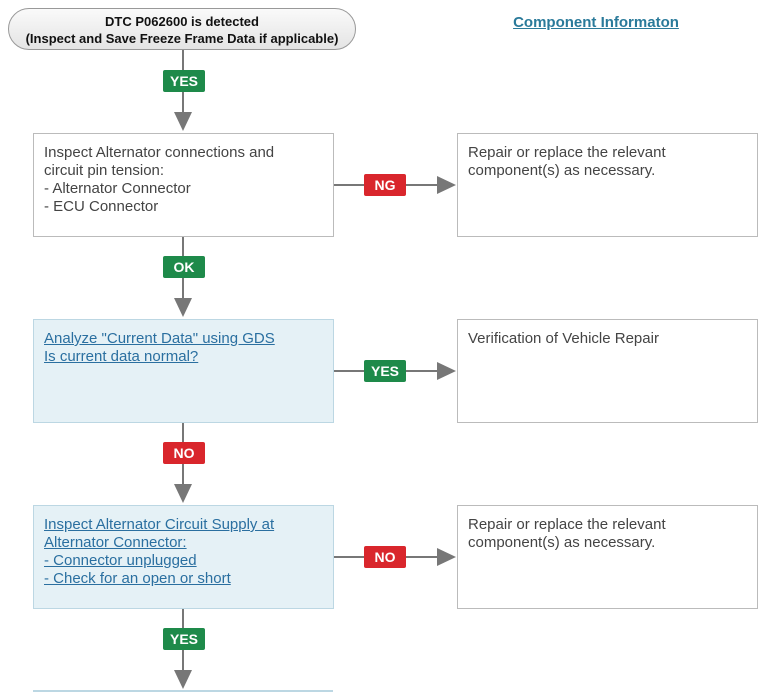 This screenshot has width=767, height=692. What do you see at coordinates (120, 560) in the screenshot?
I see `step-link: - Connector unplugged` at bounding box center [120, 560].